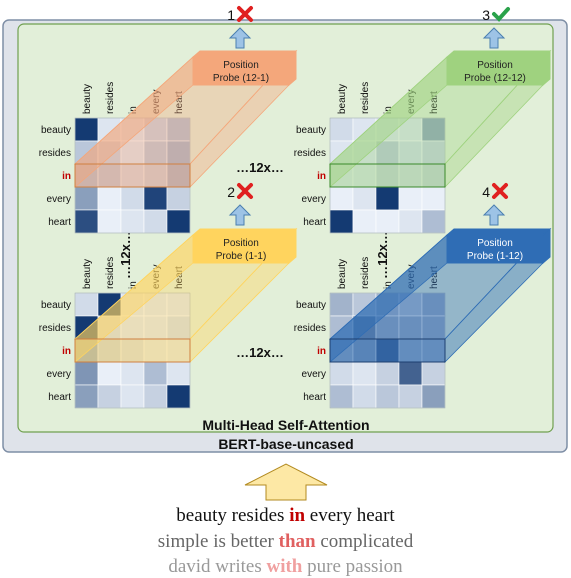 This screenshot has height=578, width=571. I want to click on input-sentence: beauty resides in every heart, so click(285, 516).